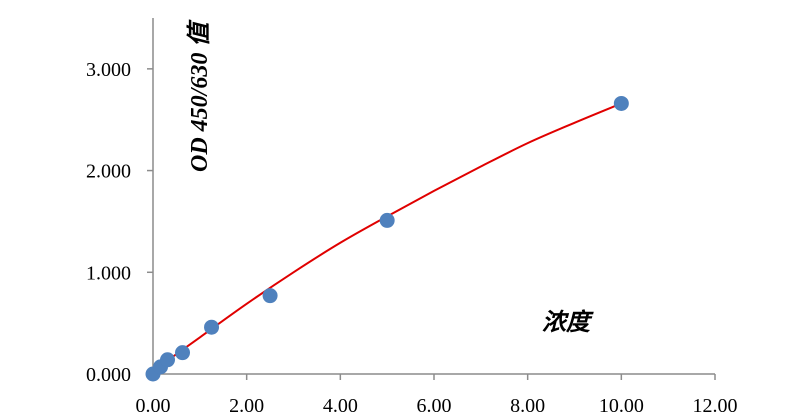 The height and width of the screenshot is (420, 794). Describe the element at coordinates (153, 406) in the screenshot. I see `x-tick-label: 0.00` at that location.